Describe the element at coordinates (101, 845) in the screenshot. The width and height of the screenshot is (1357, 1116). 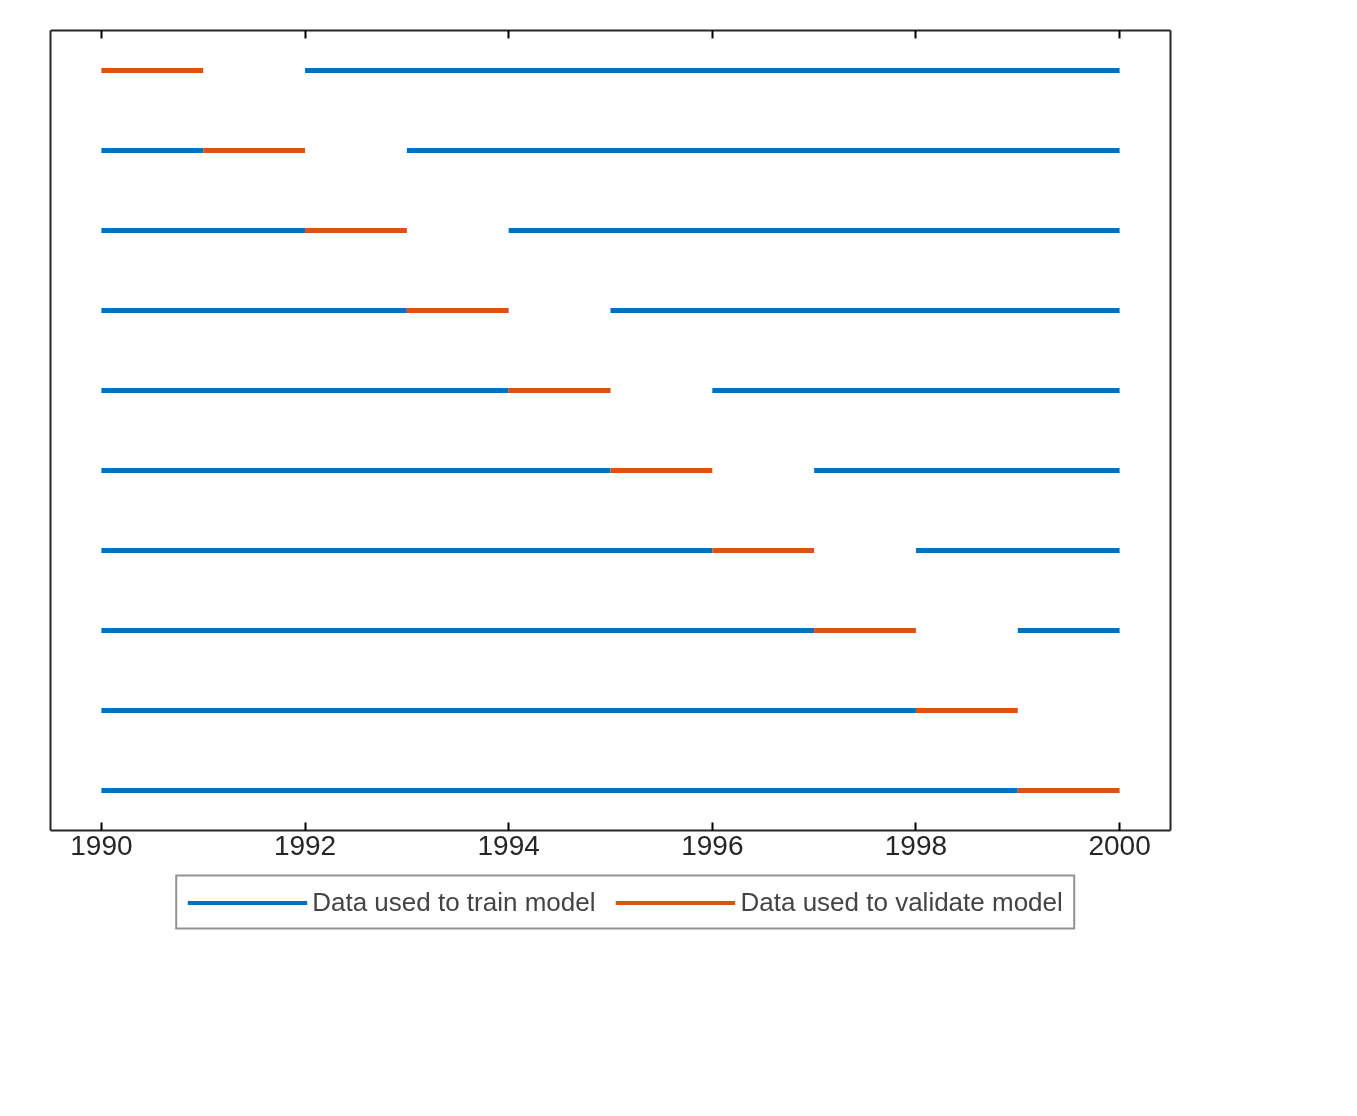
I see `x-tick-label: 1990` at that location.